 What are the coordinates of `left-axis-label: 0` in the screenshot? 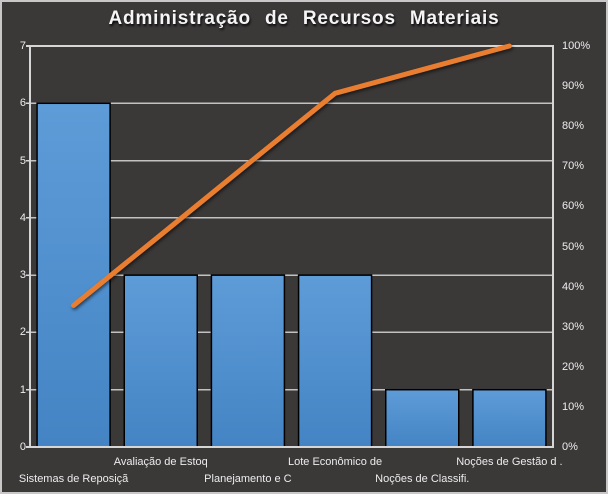 It's located at (22, 447).